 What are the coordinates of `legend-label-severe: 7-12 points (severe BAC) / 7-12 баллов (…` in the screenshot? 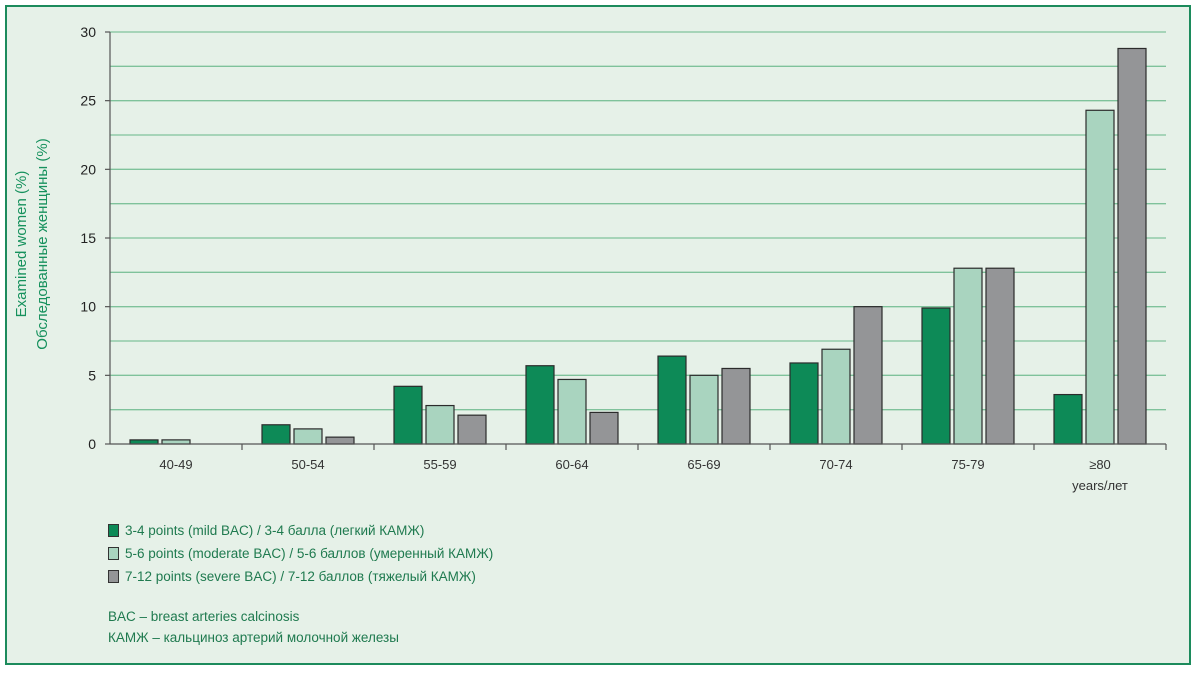 It's located at (300, 576).